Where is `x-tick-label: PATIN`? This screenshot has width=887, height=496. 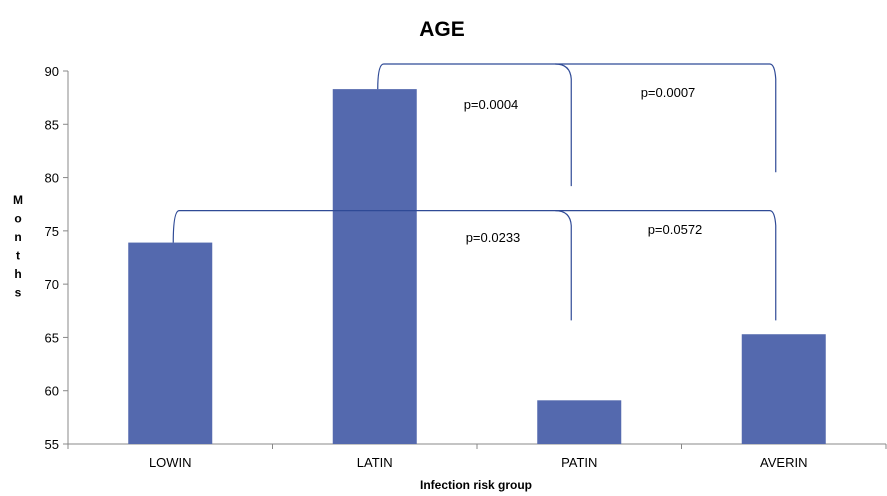
x-tick-label: PATIN is located at coordinates (579, 462).